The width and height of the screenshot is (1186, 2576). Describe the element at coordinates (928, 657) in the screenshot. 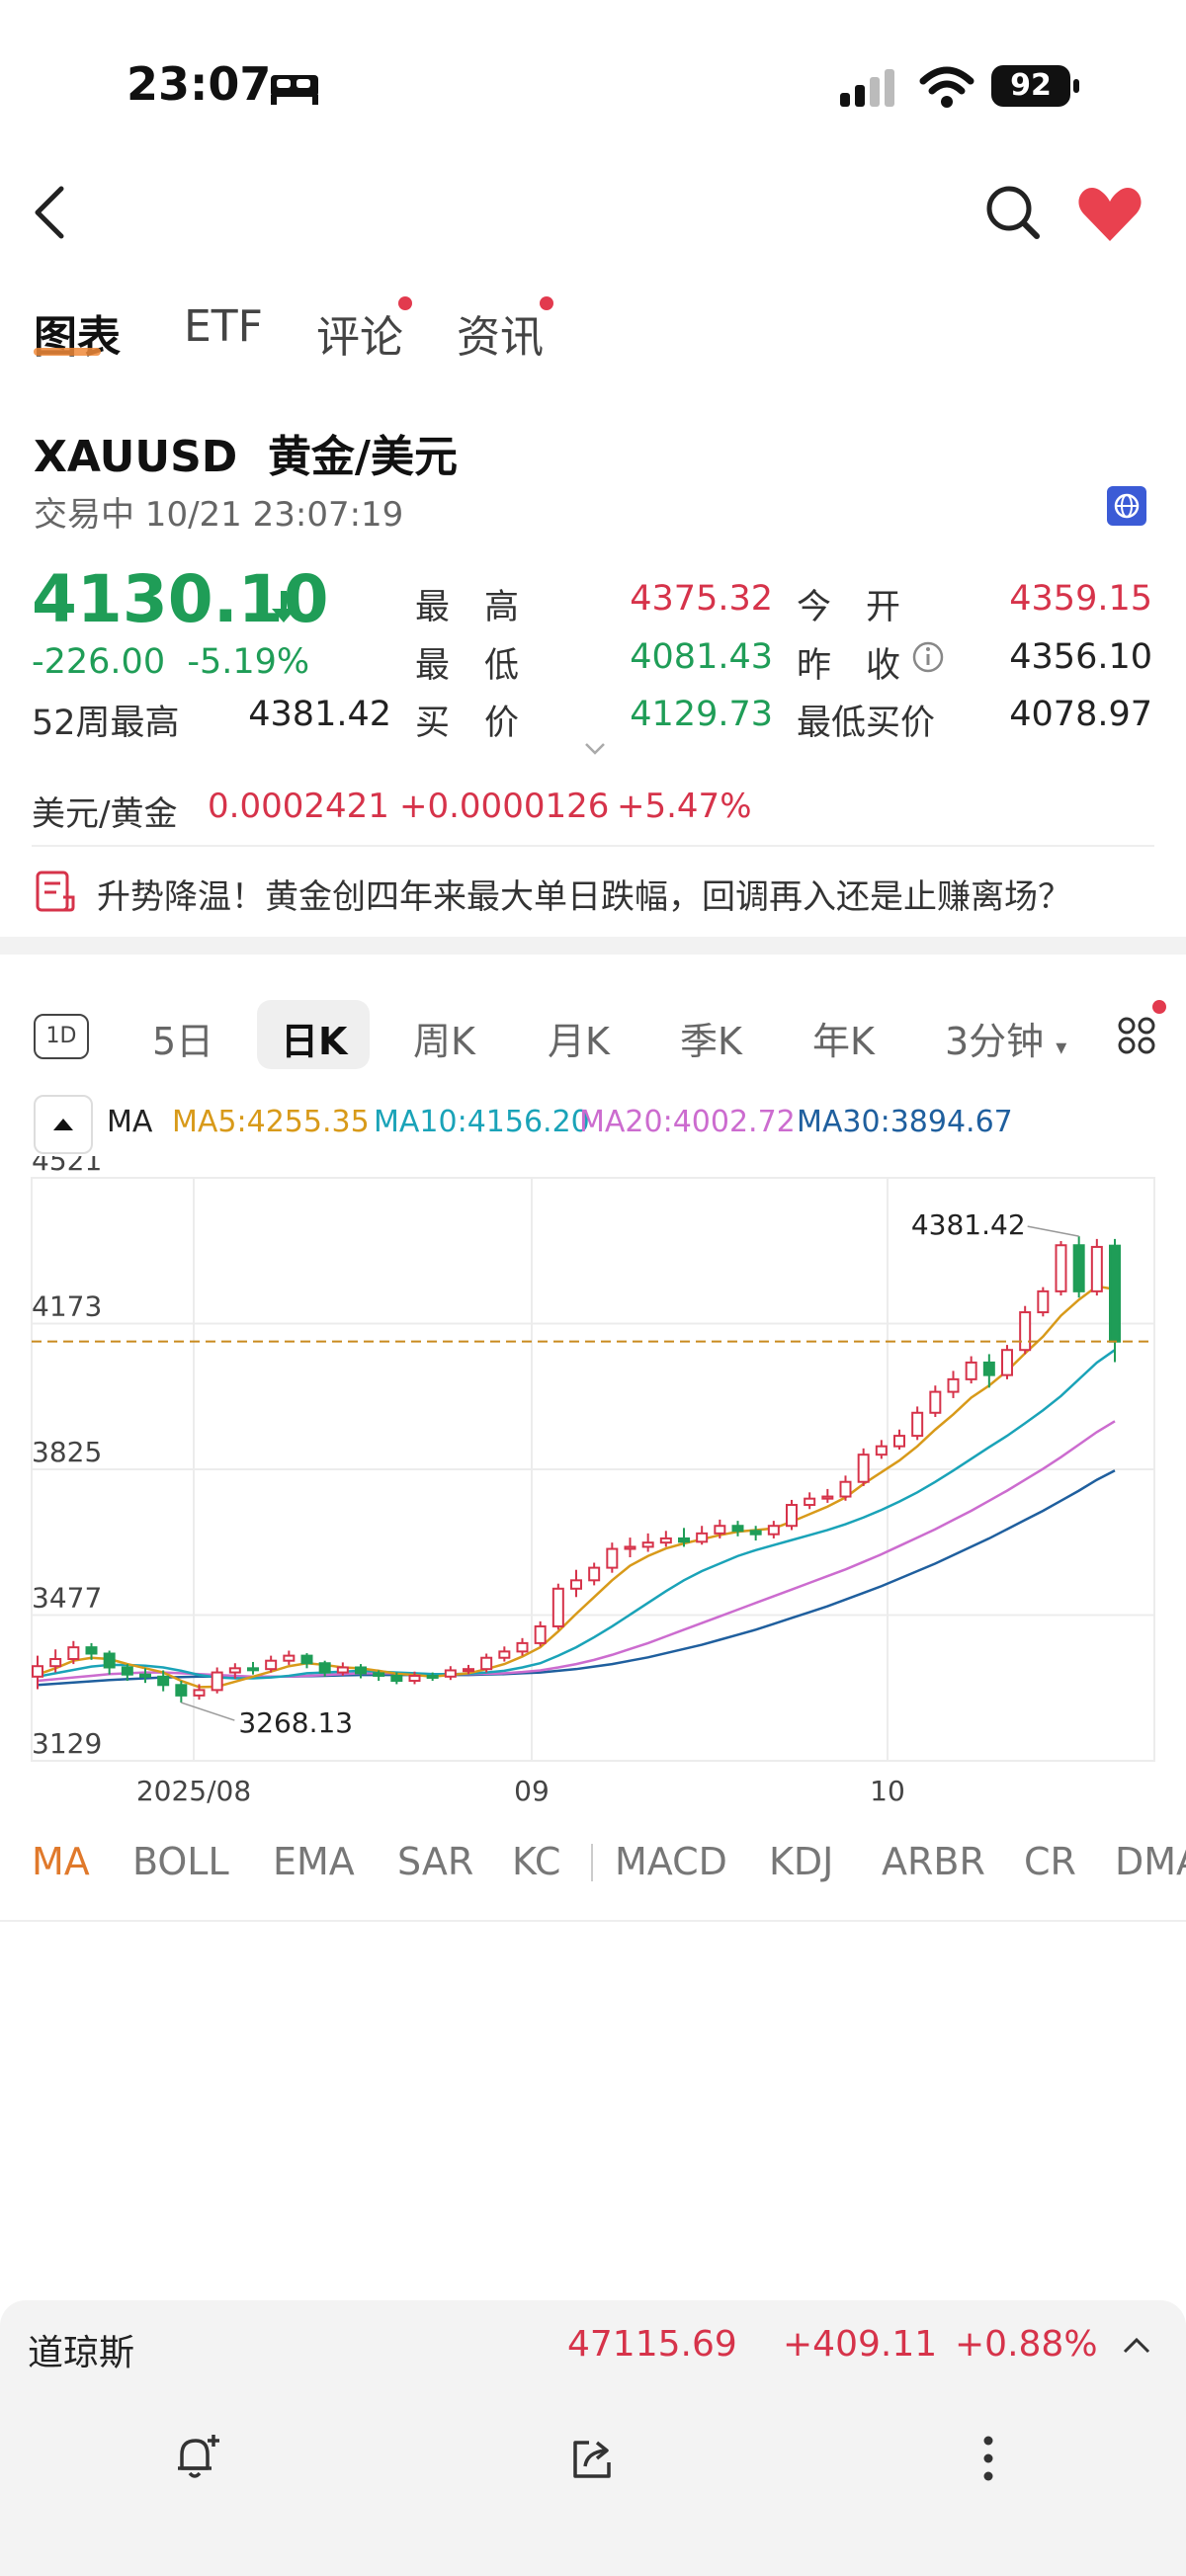

I see `info-icon` at that location.